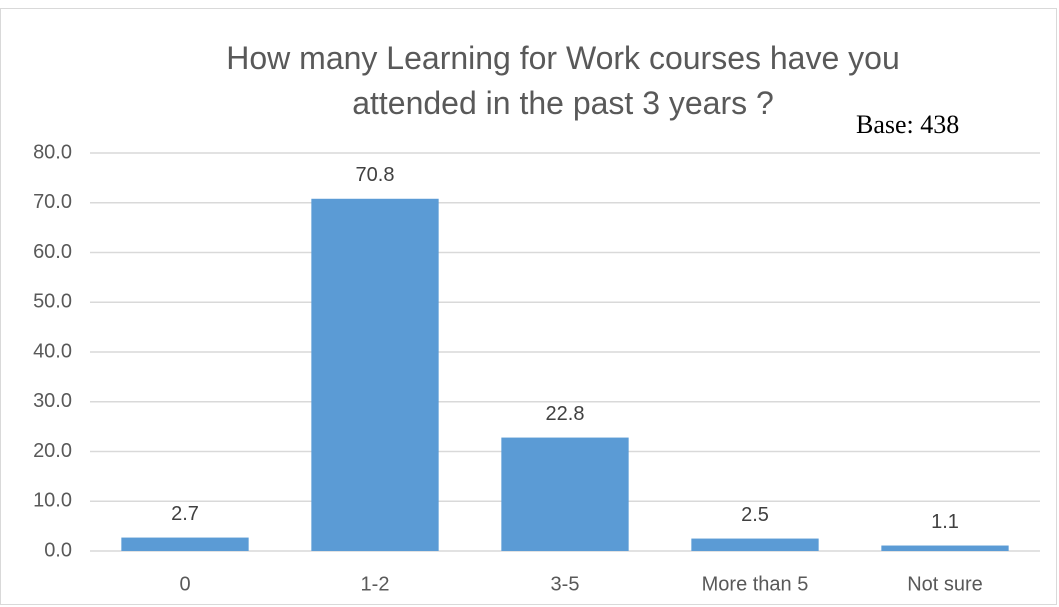 This screenshot has height=607, width=1059. I want to click on y-tick-label: 60.0, so click(52, 252).